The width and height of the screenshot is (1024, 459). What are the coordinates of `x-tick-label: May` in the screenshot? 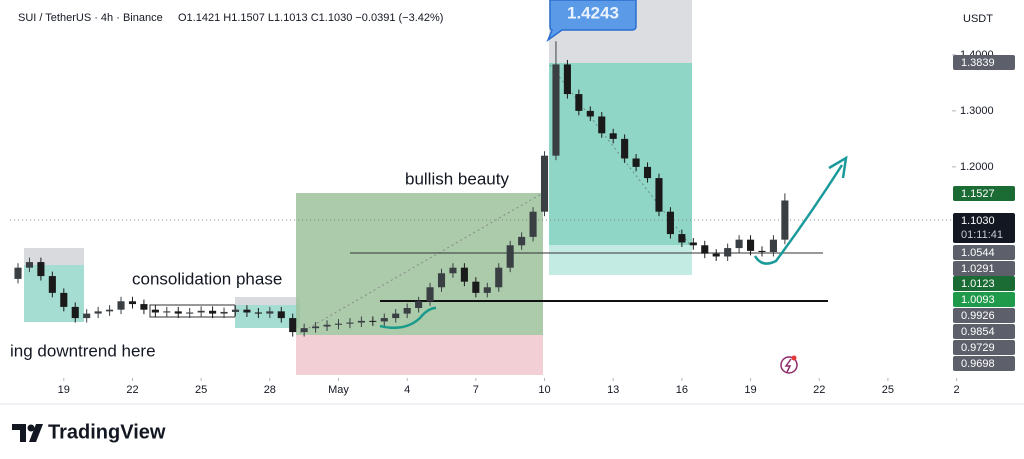 It's located at (338, 390).